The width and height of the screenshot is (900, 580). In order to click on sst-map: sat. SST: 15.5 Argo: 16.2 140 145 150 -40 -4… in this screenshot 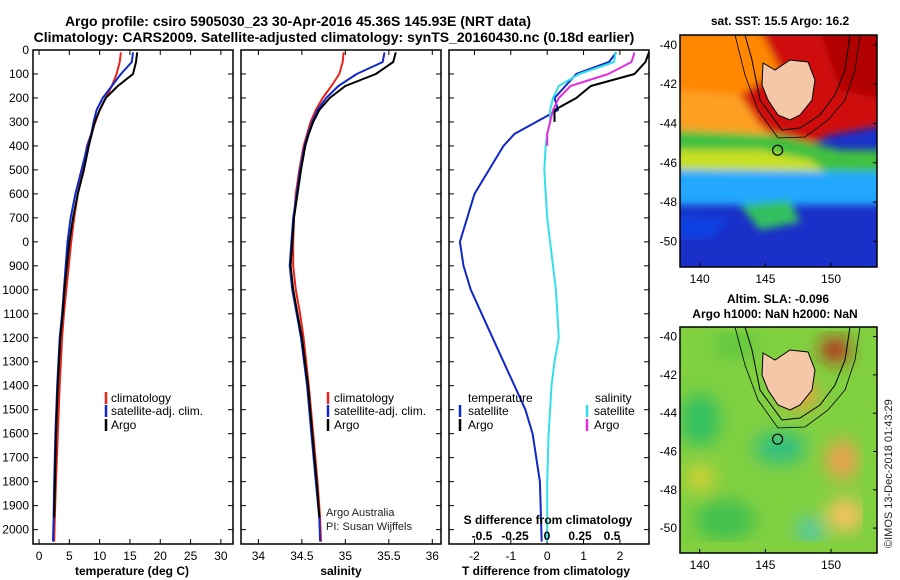, I will do `click(769, 150)`.